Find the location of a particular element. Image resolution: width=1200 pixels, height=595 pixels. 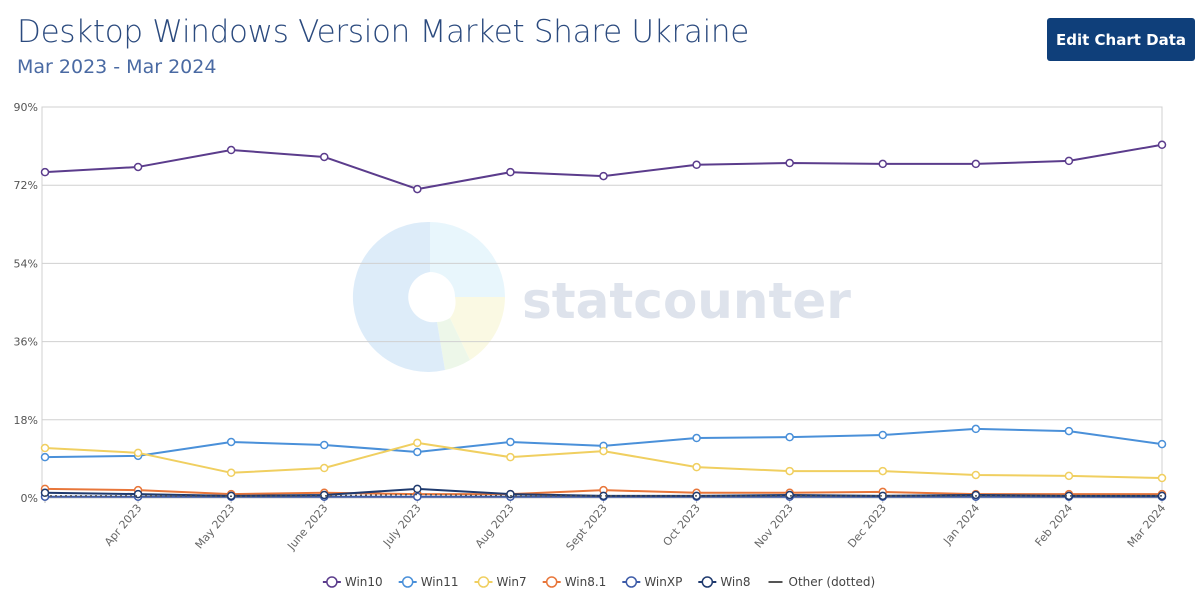

legend-item: Win7 is located at coordinates (500, 582).